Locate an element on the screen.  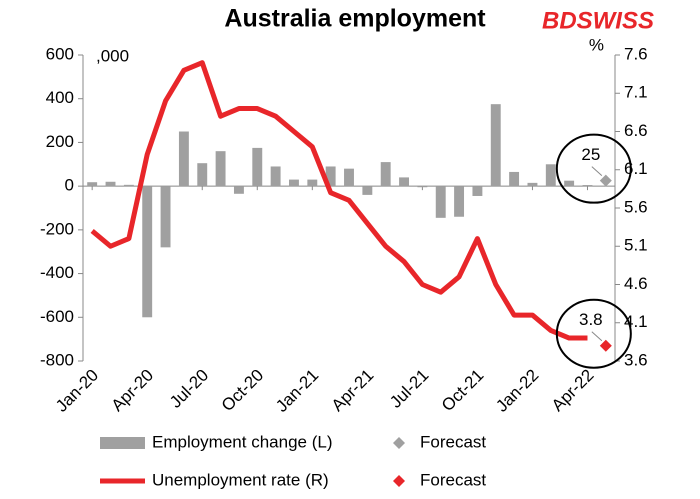
forecast-label: 3.8 is located at coordinates (591, 319).